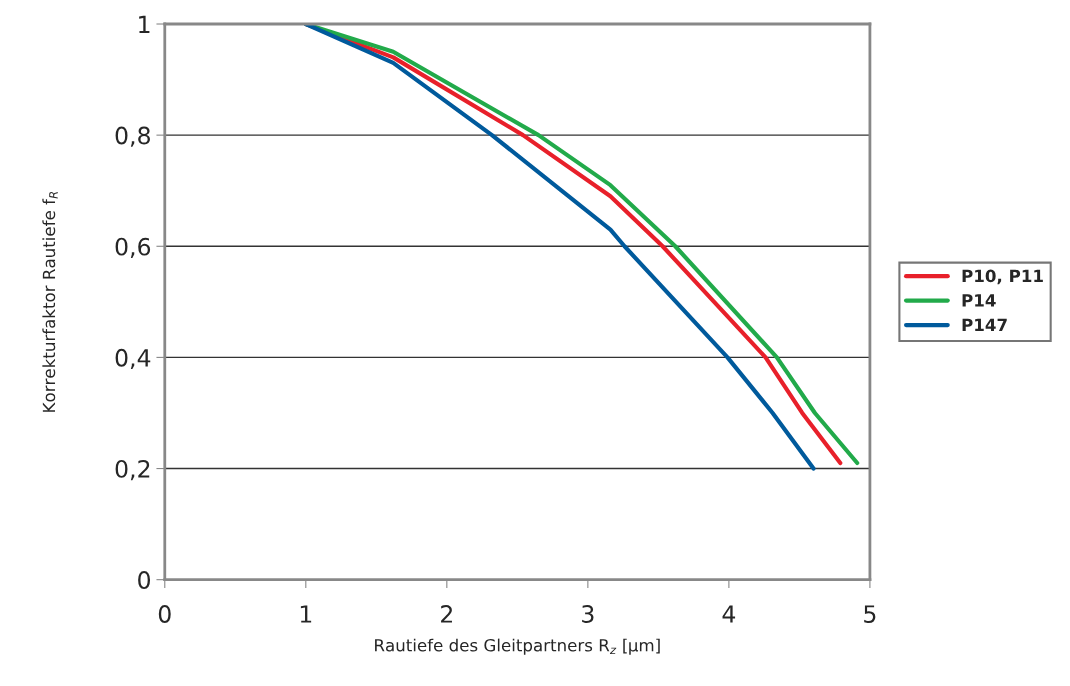 Image resolution: width=1070 pixels, height=686 pixels. Describe the element at coordinates (164, 614) in the screenshot. I see `x-tick-label: 0` at that location.